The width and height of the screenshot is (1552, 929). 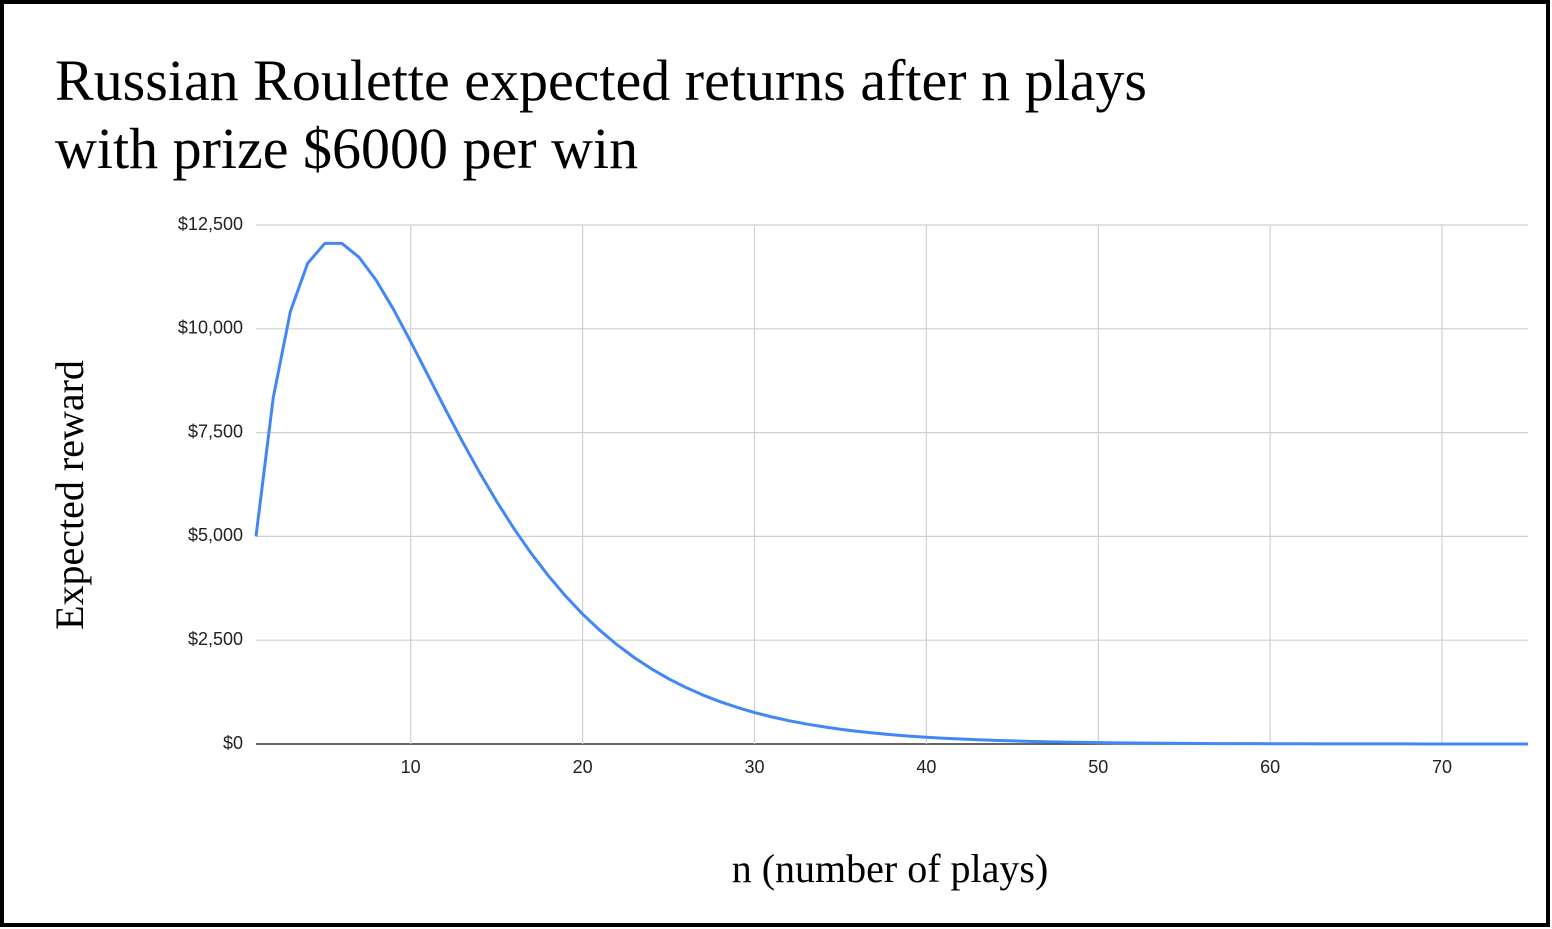 I want to click on x-tick-label: 10, so click(x=411, y=767).